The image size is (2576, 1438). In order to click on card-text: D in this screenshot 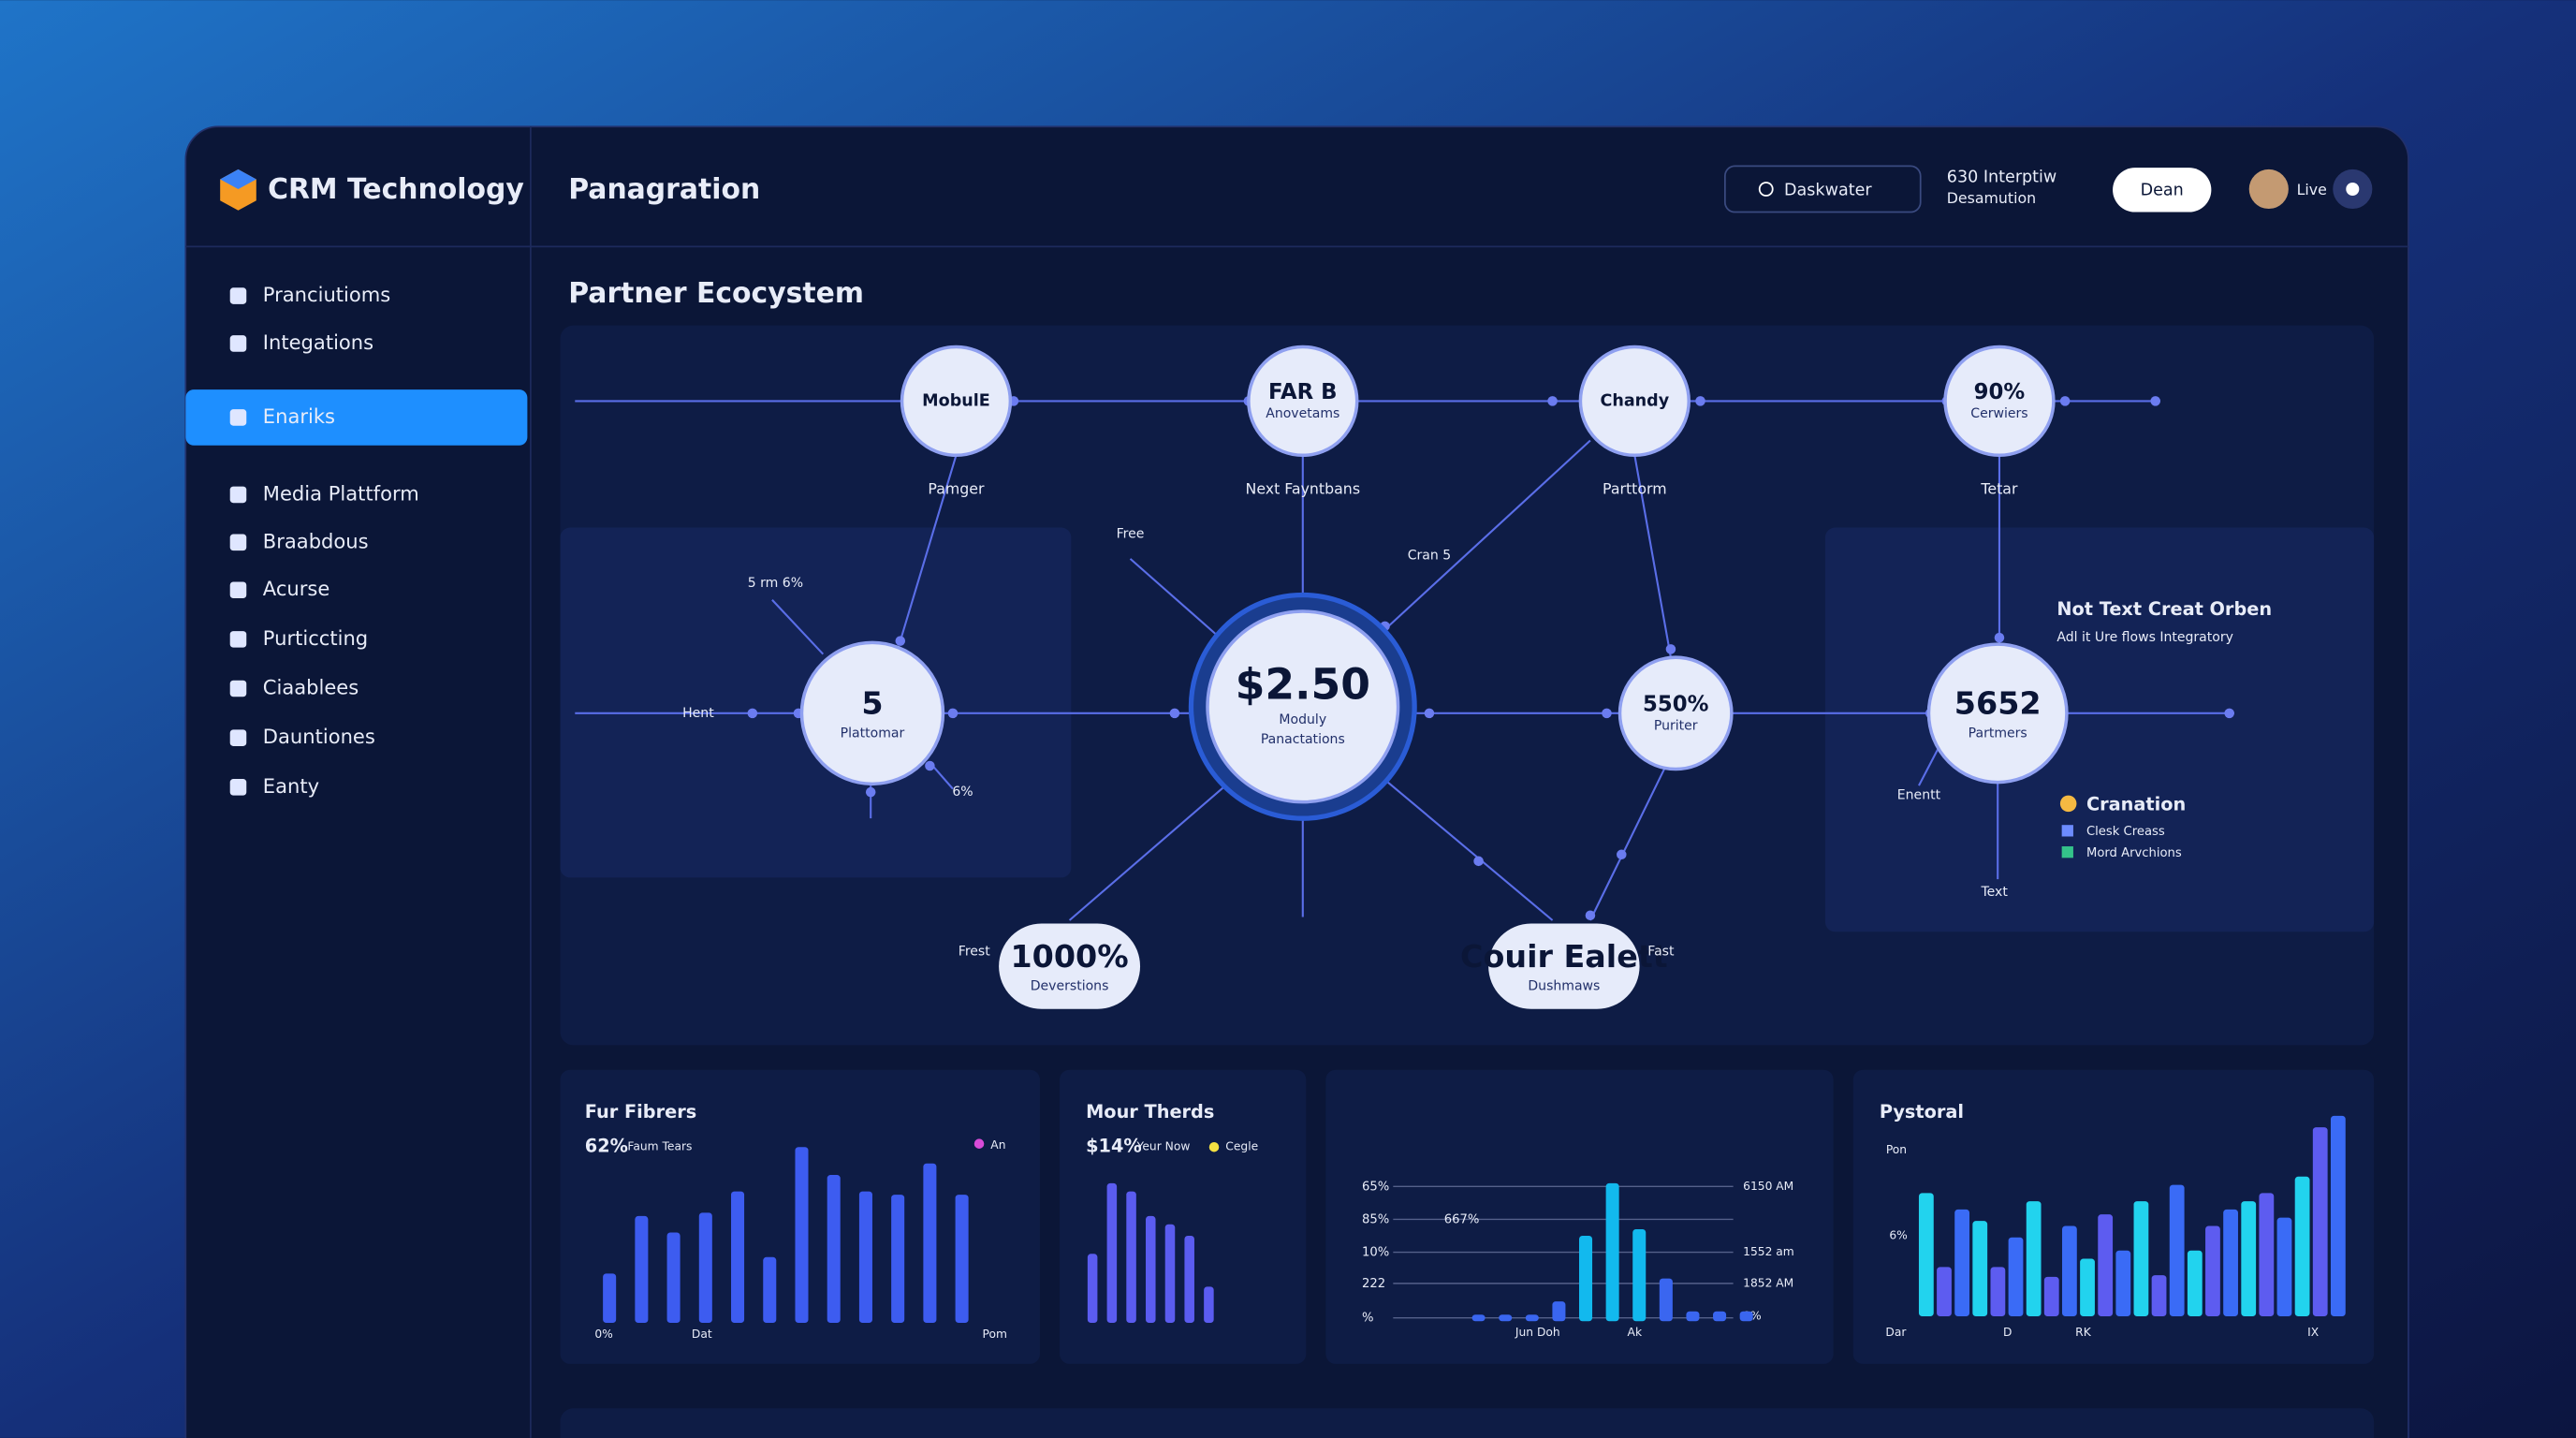, I will do `click(2008, 1332)`.